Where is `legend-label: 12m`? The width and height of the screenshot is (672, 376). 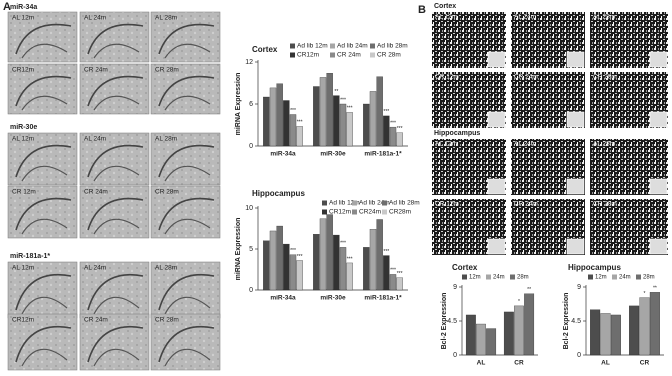 legend-label: 12m is located at coordinates (475, 278).